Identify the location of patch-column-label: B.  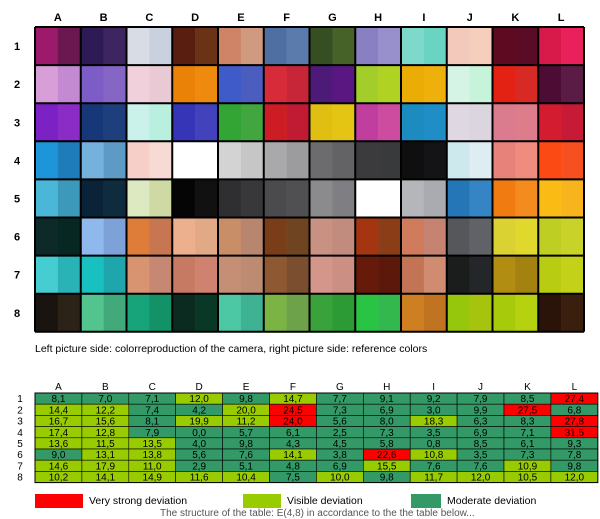
(104, 18).